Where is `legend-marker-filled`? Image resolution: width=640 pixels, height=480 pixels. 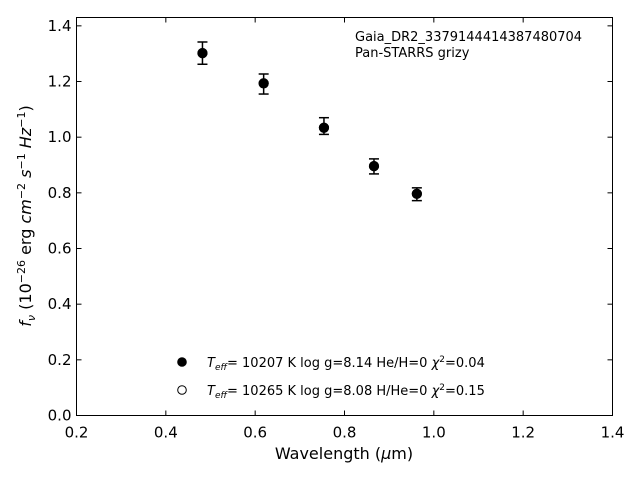
legend-marker-filled is located at coordinates (182, 362).